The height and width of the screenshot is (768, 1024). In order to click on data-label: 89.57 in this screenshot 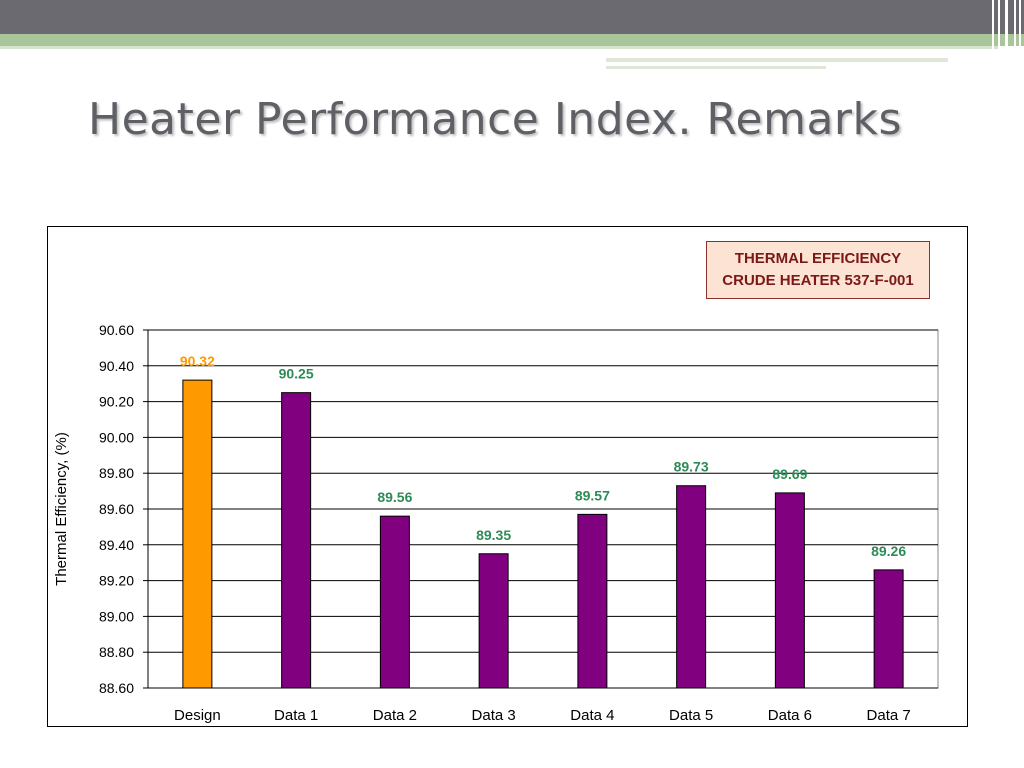, I will do `click(592, 495)`.